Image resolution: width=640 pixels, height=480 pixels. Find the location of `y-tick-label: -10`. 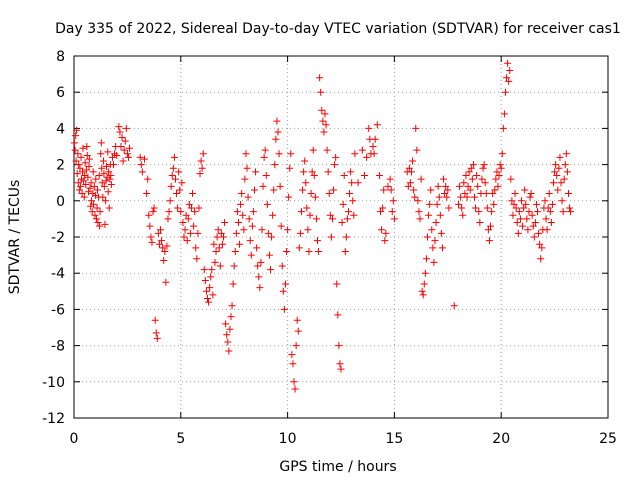

y-tick-label: -10 is located at coordinates (53, 383).